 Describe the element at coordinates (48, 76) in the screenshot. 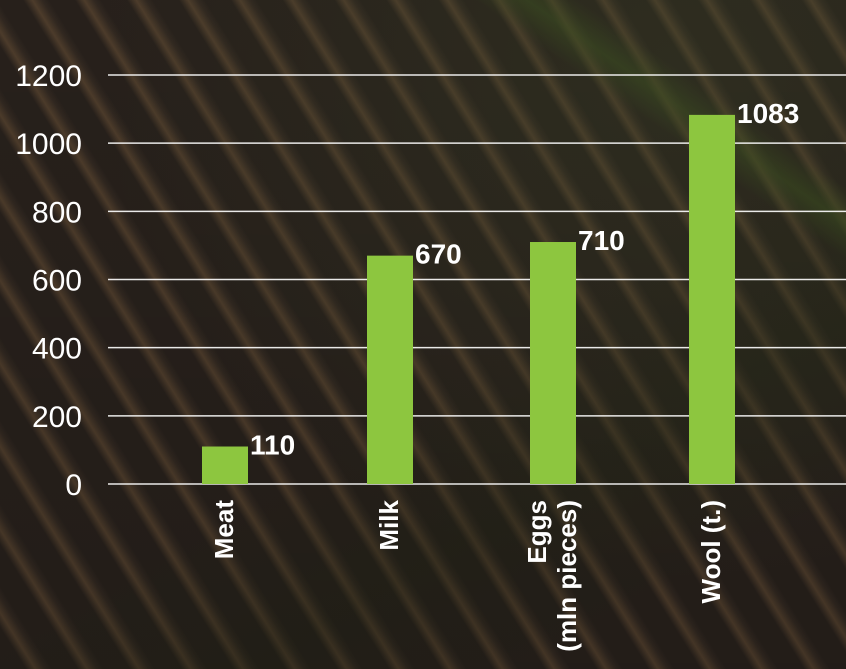

I see `y-tick-label: 1200` at that location.